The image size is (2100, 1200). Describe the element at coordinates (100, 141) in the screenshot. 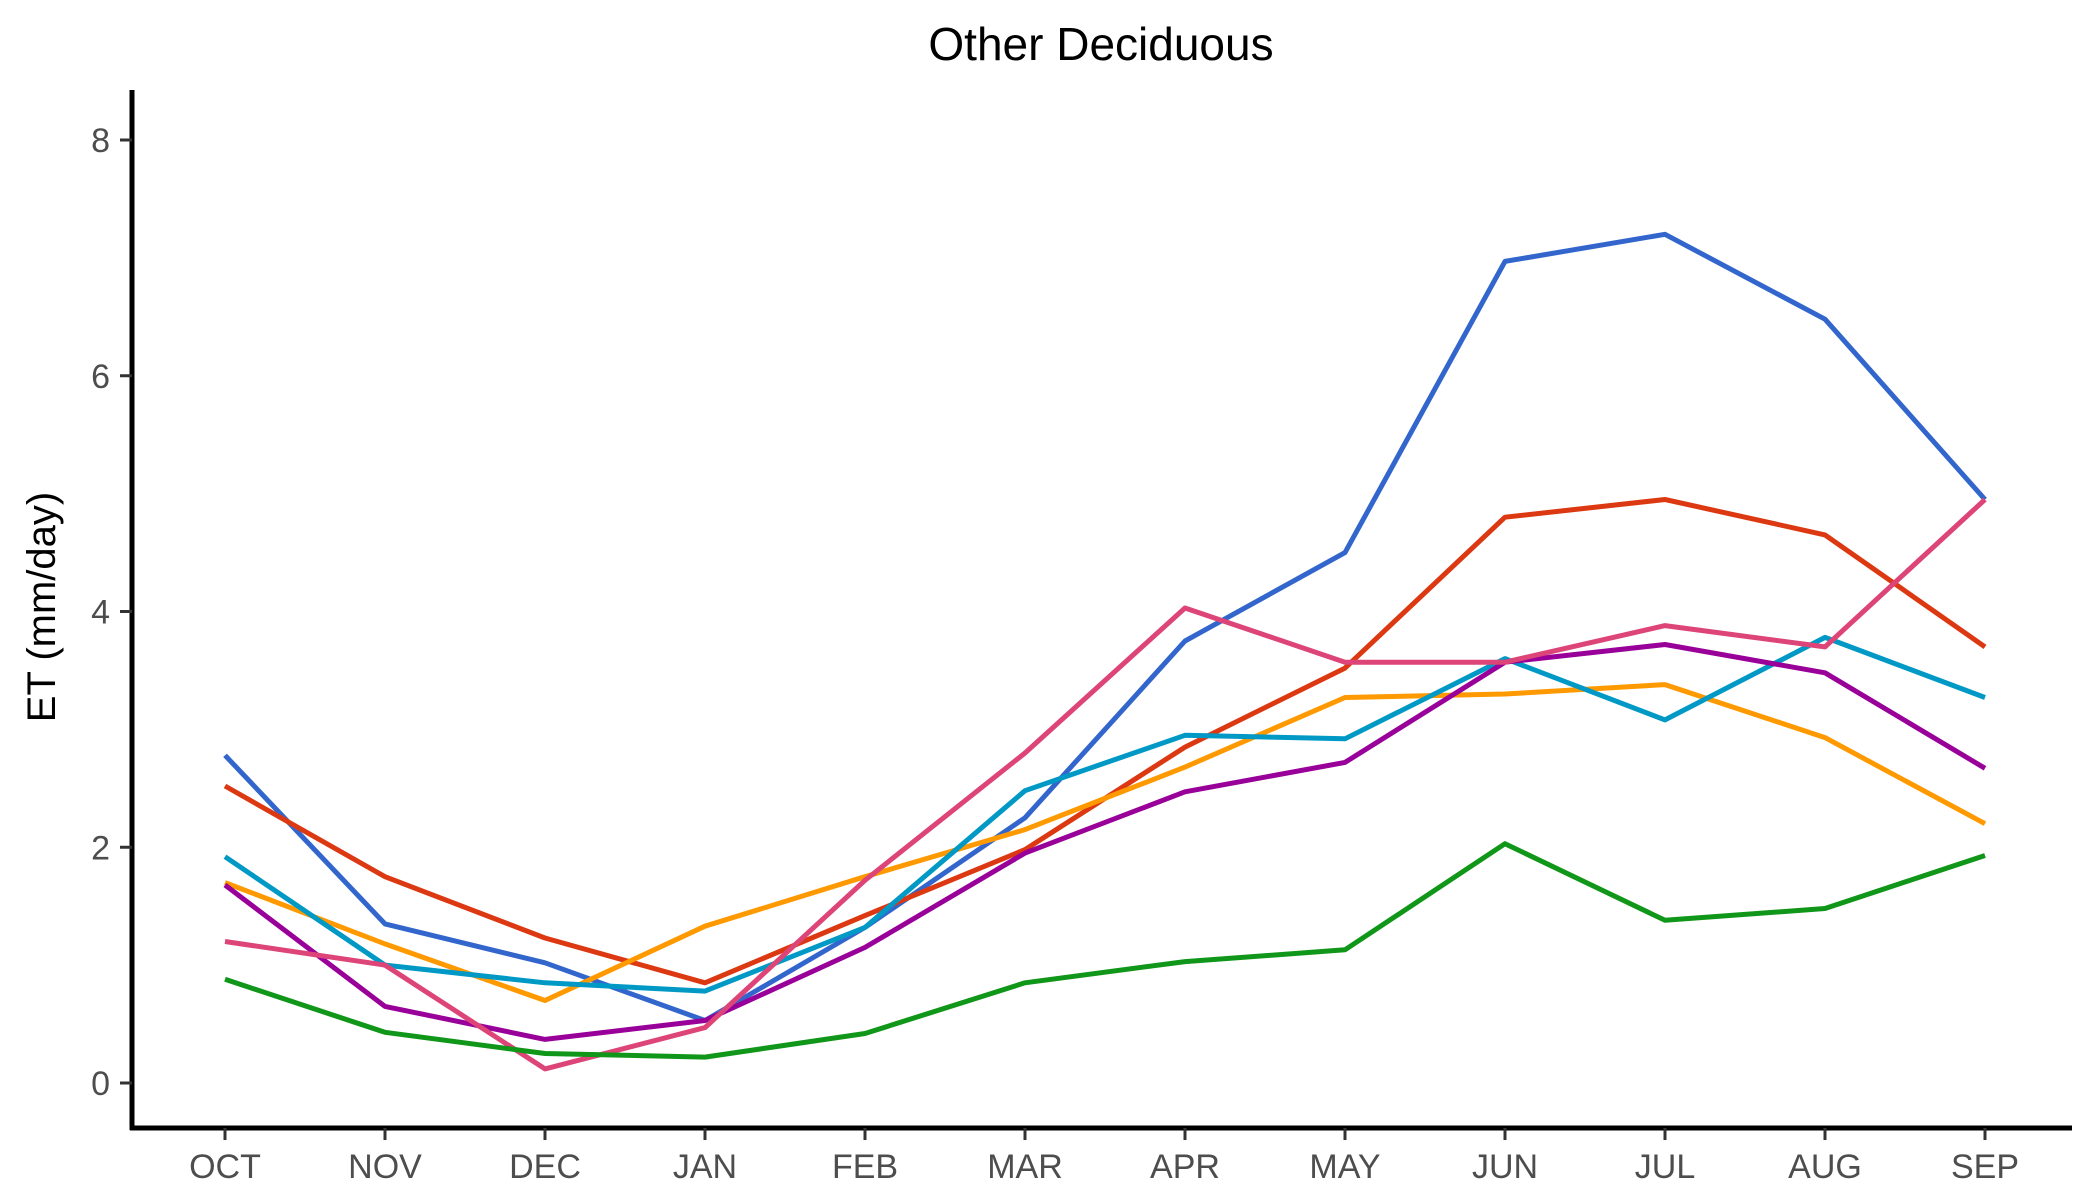

I see `y-tick-label: 8` at that location.